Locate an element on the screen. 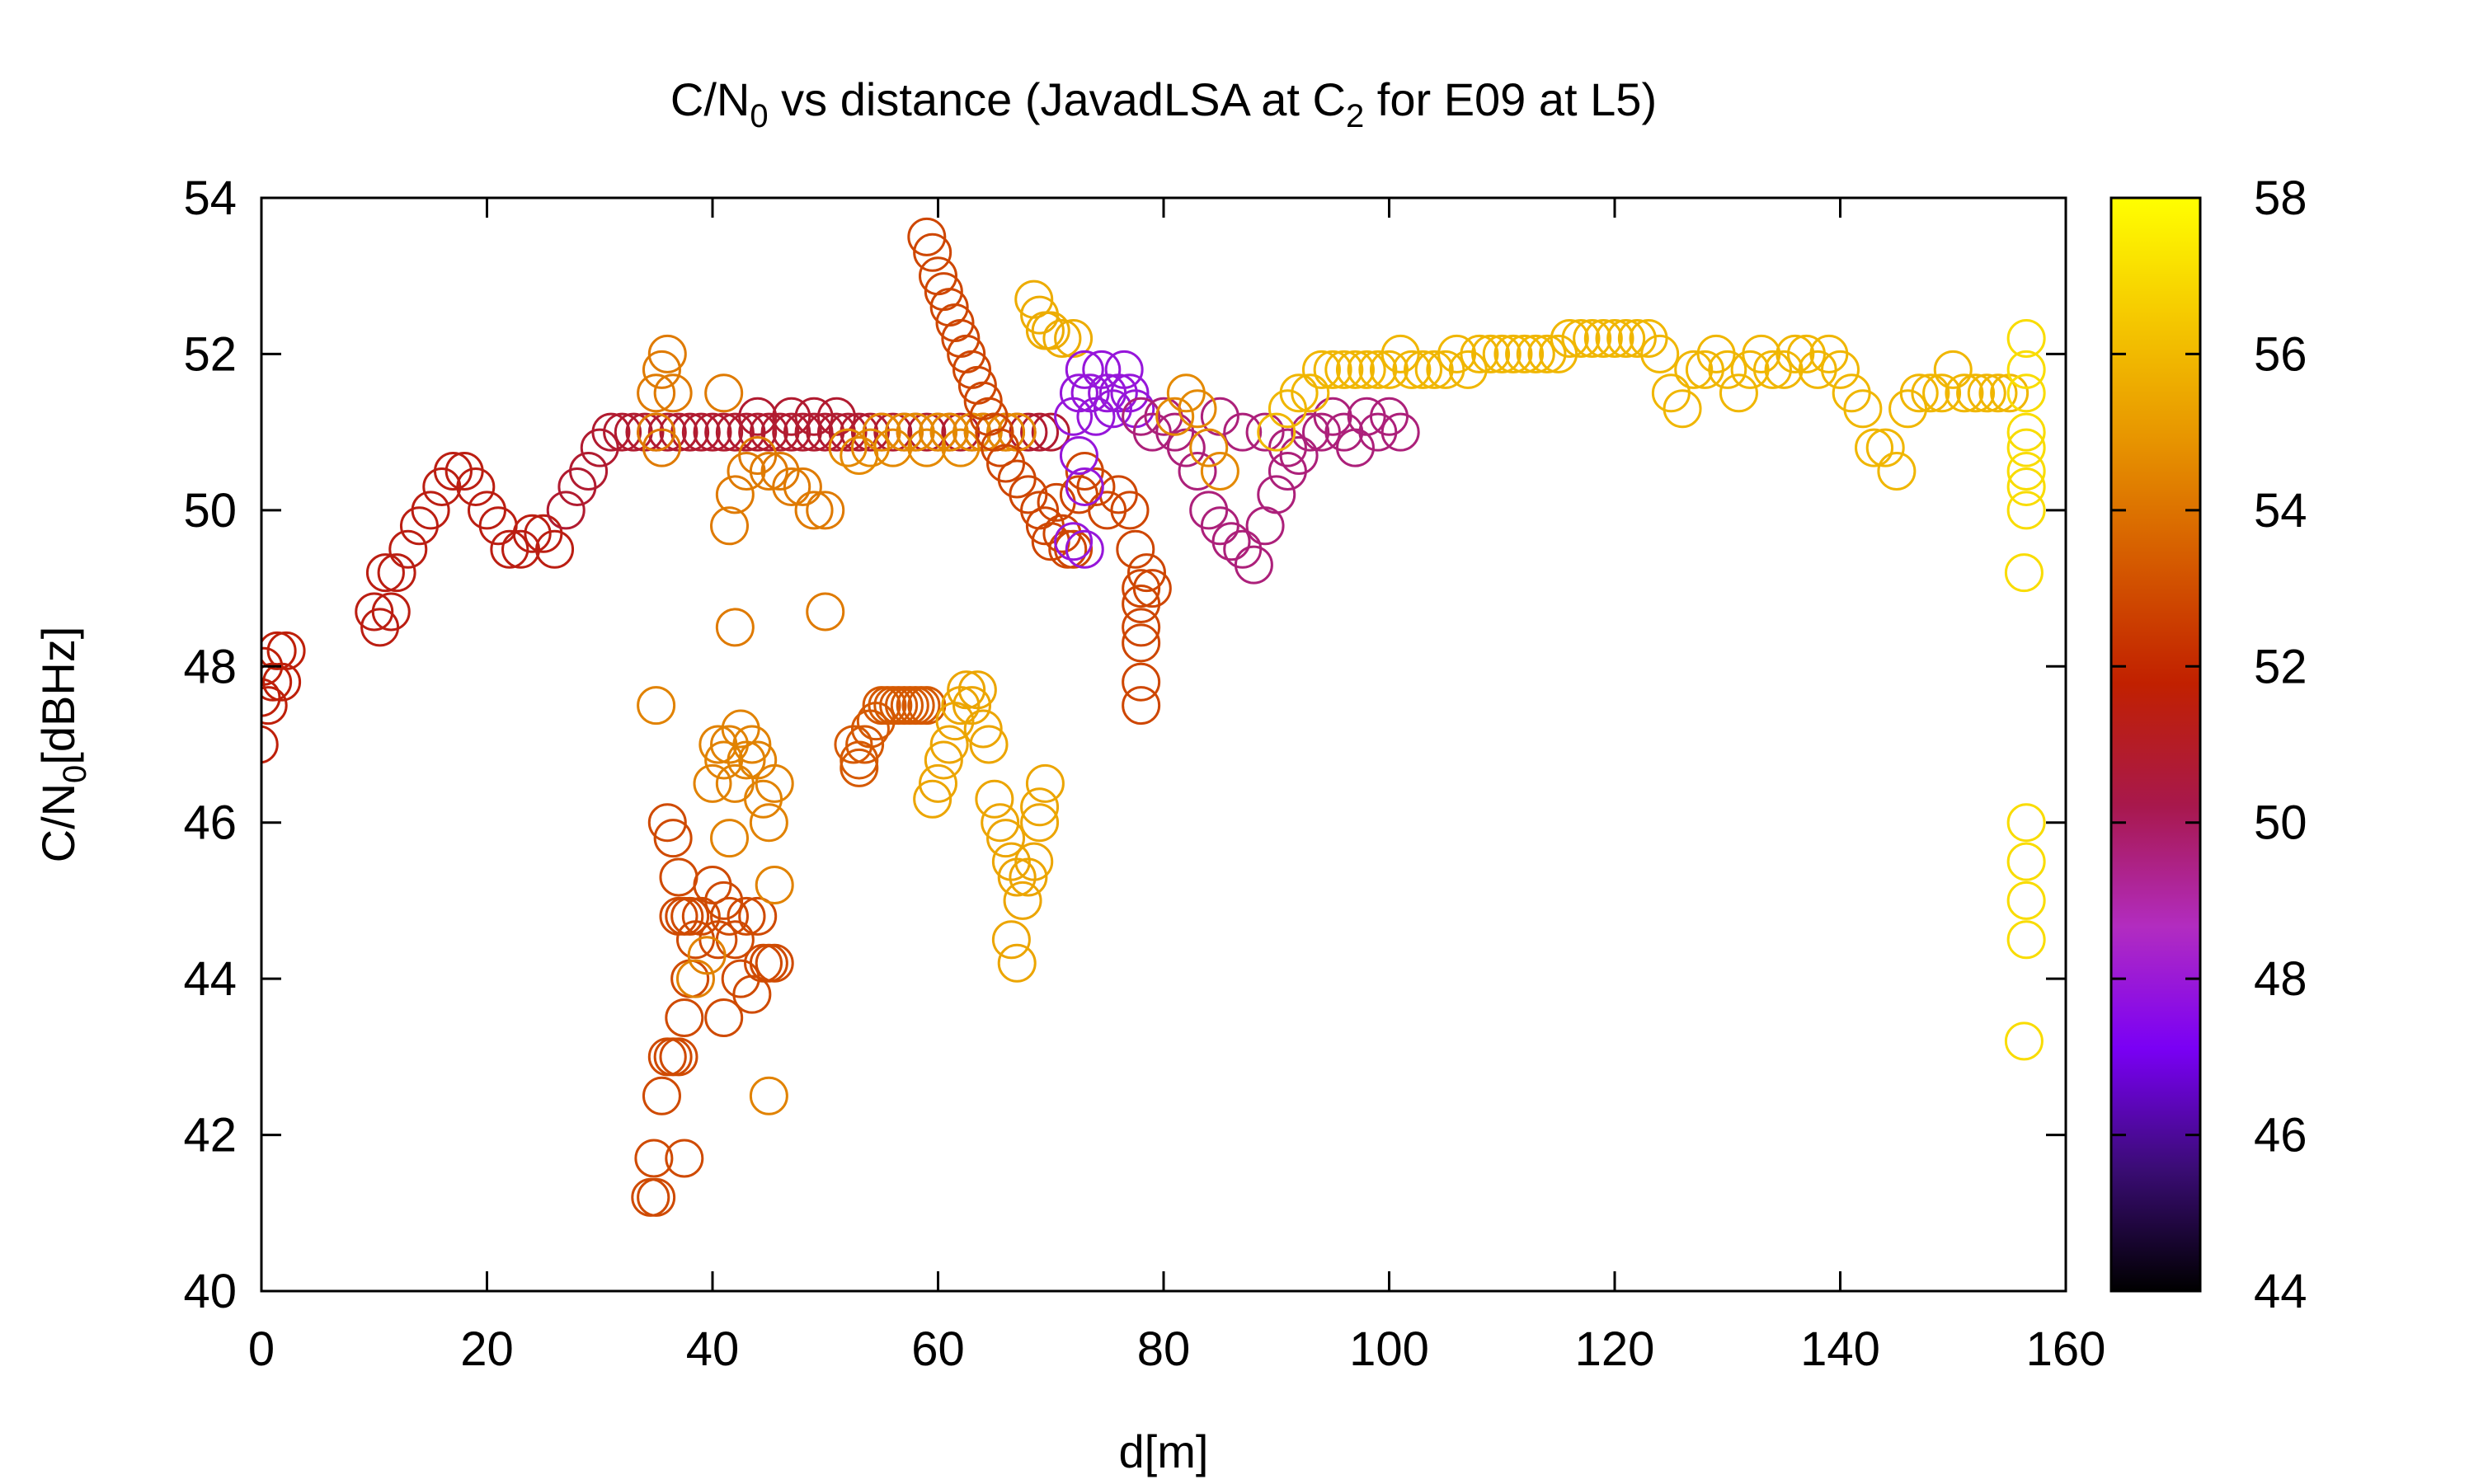  y-tick-label: 40 is located at coordinates (210, 1291).